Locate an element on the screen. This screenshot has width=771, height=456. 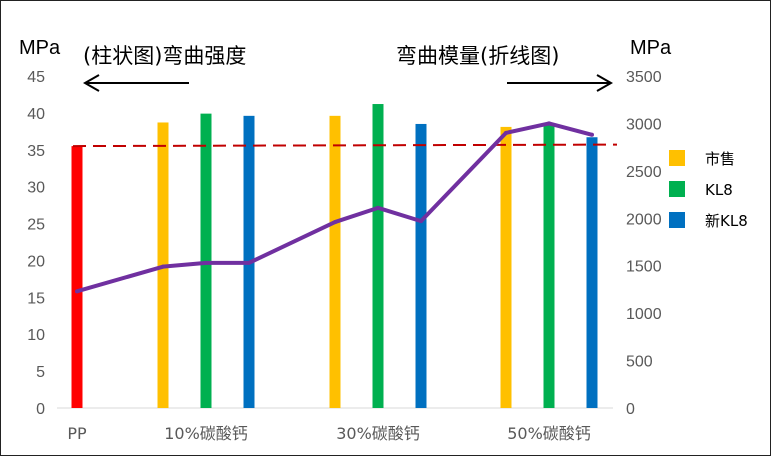
category-labels: PP 10%碳酸钙 30%碳酸钙 50%碳酸钙 is located at coordinates (328, 433).